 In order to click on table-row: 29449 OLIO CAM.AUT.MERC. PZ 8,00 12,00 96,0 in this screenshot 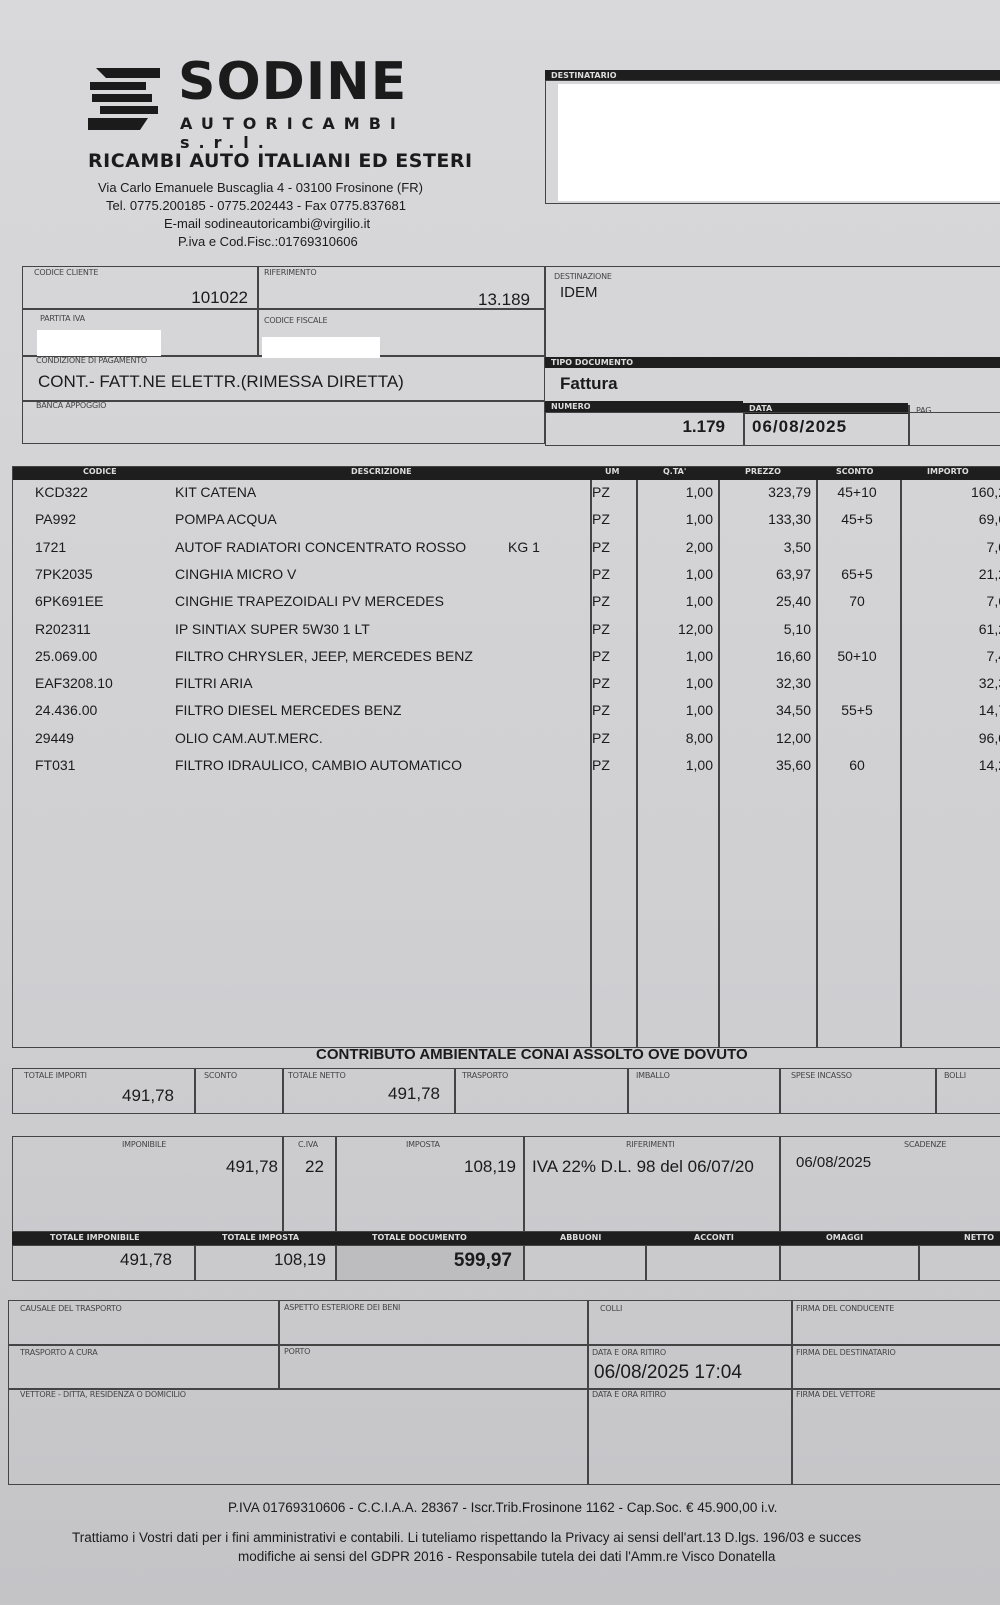, I will do `click(500, 743)`.